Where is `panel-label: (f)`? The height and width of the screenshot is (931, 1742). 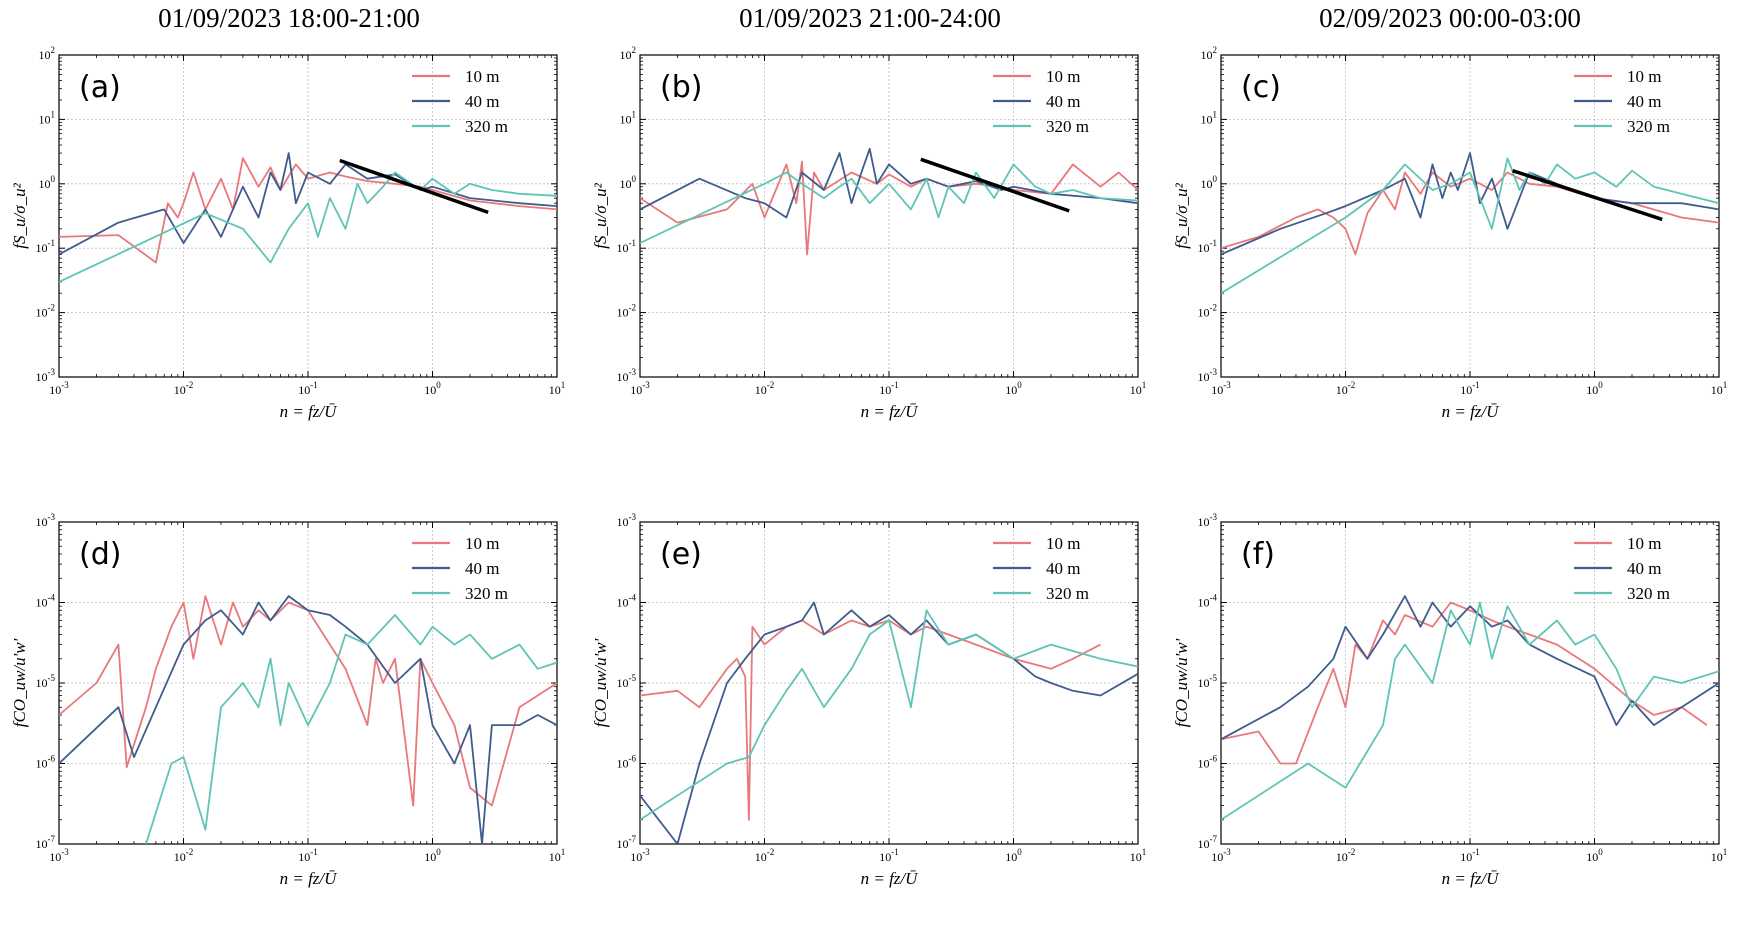
panel-label: (f) is located at coordinates (1258, 554).